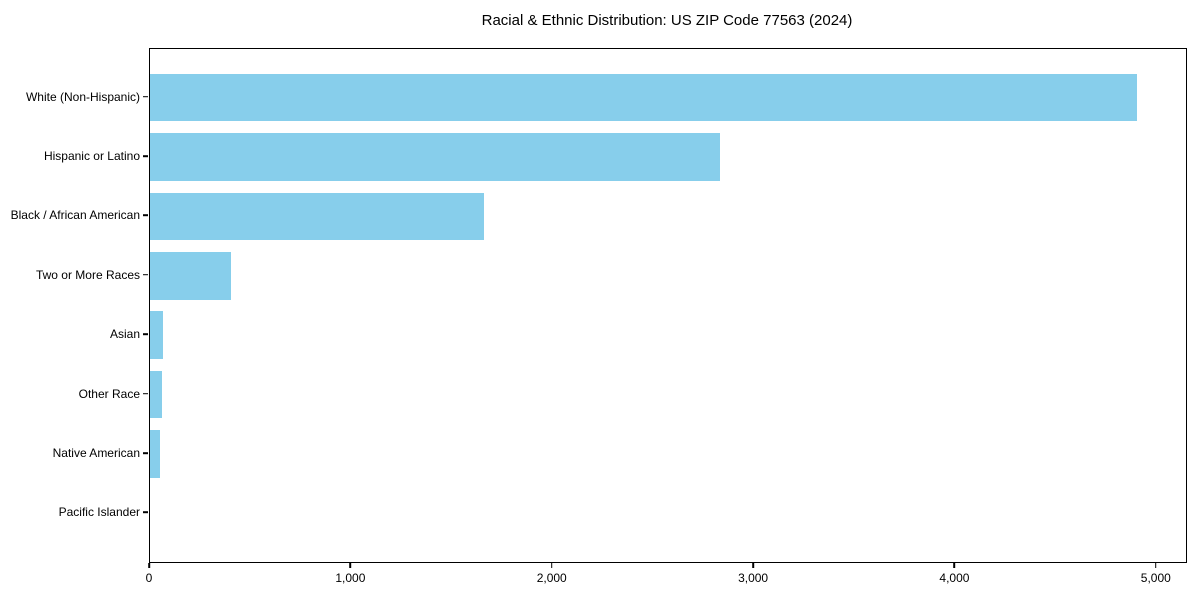  Describe the element at coordinates (157, 335) in the screenshot. I see `bar-asian` at that location.